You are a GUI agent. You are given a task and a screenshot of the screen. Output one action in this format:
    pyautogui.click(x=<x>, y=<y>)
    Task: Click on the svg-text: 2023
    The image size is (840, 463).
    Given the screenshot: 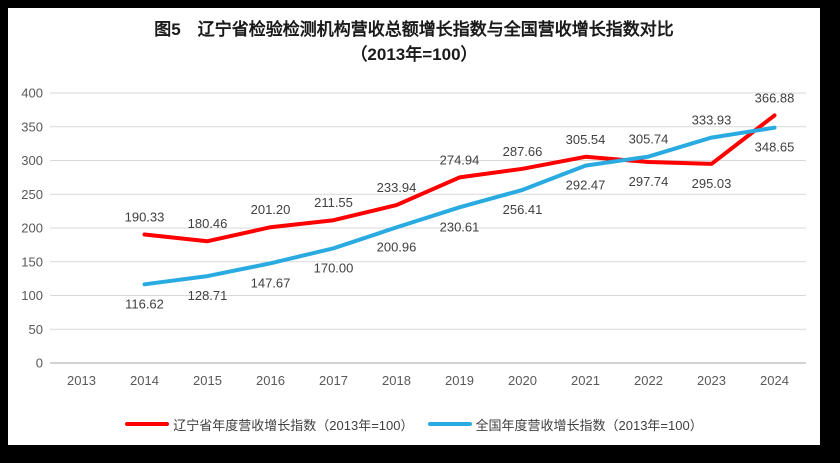 What is the action you would take?
    pyautogui.click(x=711, y=380)
    